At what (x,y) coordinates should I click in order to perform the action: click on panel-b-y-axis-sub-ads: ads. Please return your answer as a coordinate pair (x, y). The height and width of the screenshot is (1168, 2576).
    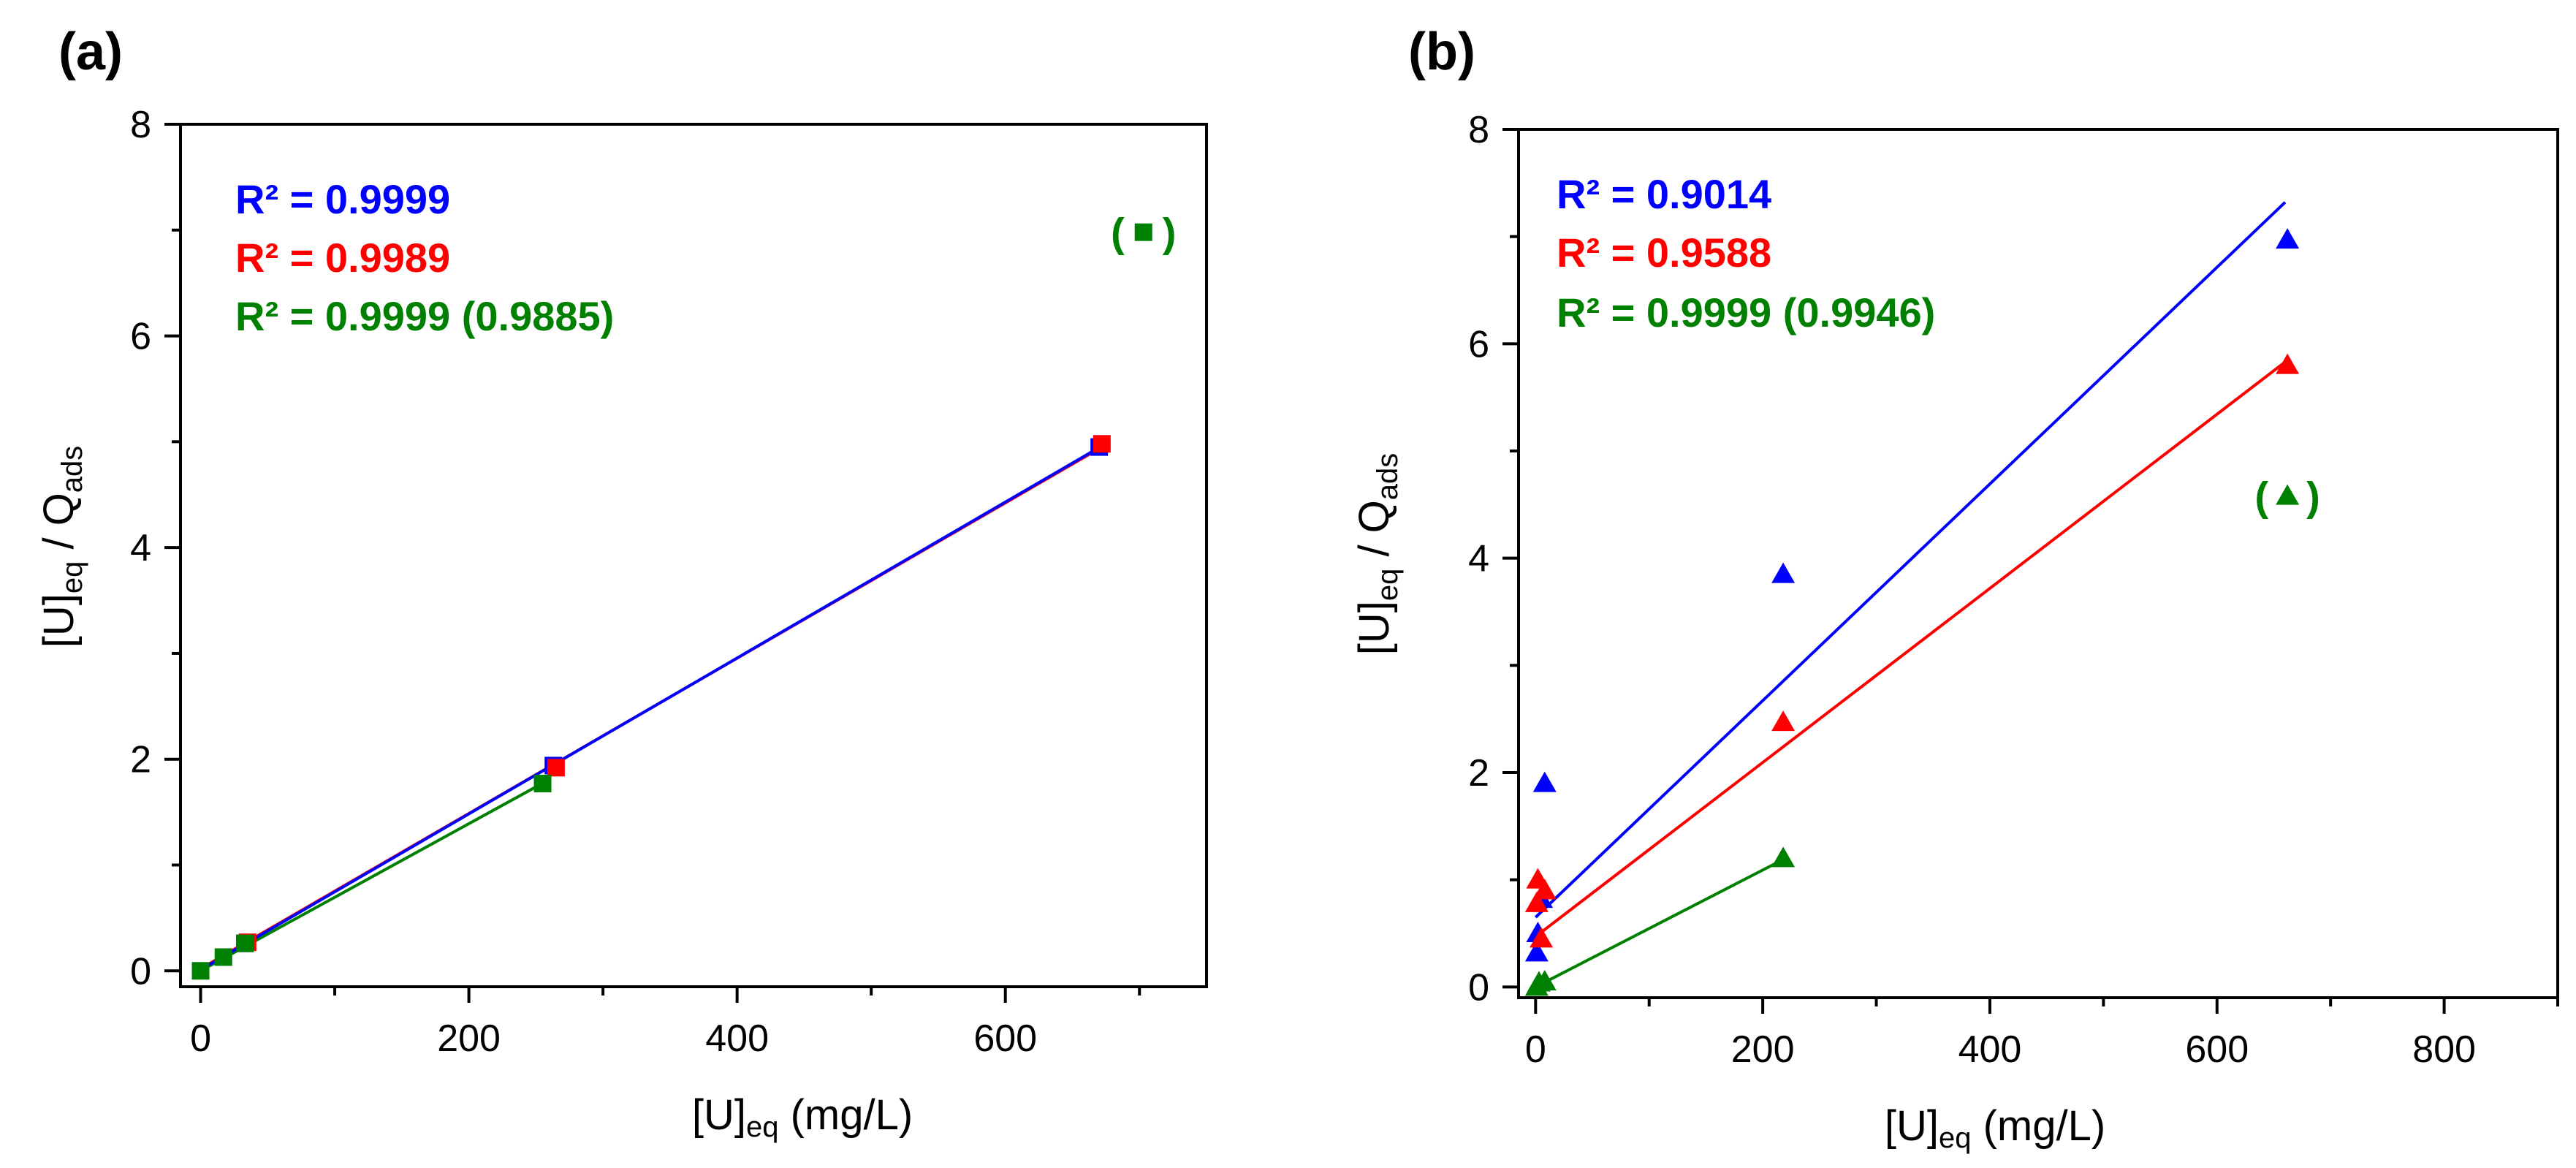
    Looking at the image, I should click on (1388, 477).